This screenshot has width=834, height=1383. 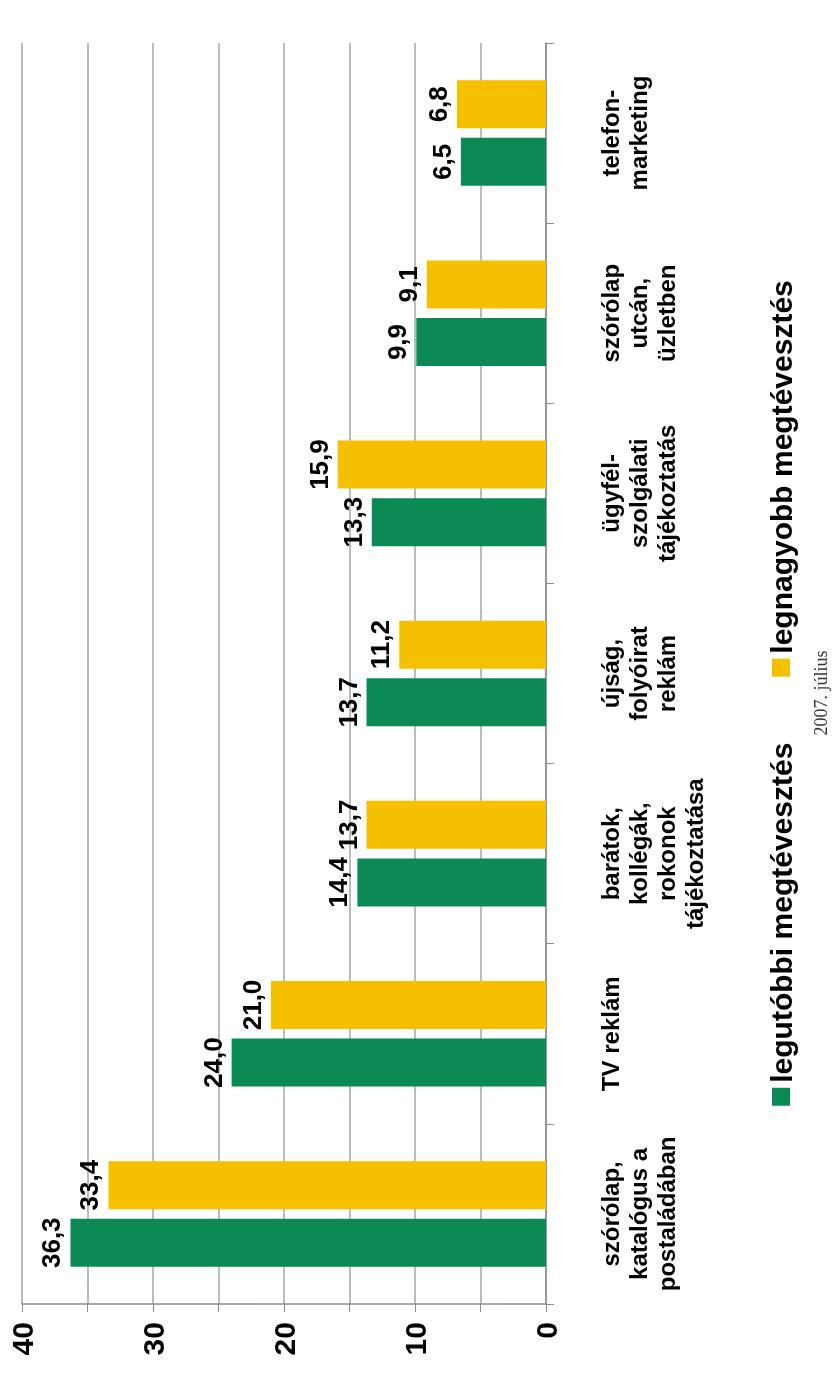 I want to click on x-tick-label: 40, so click(x=22, y=1339).